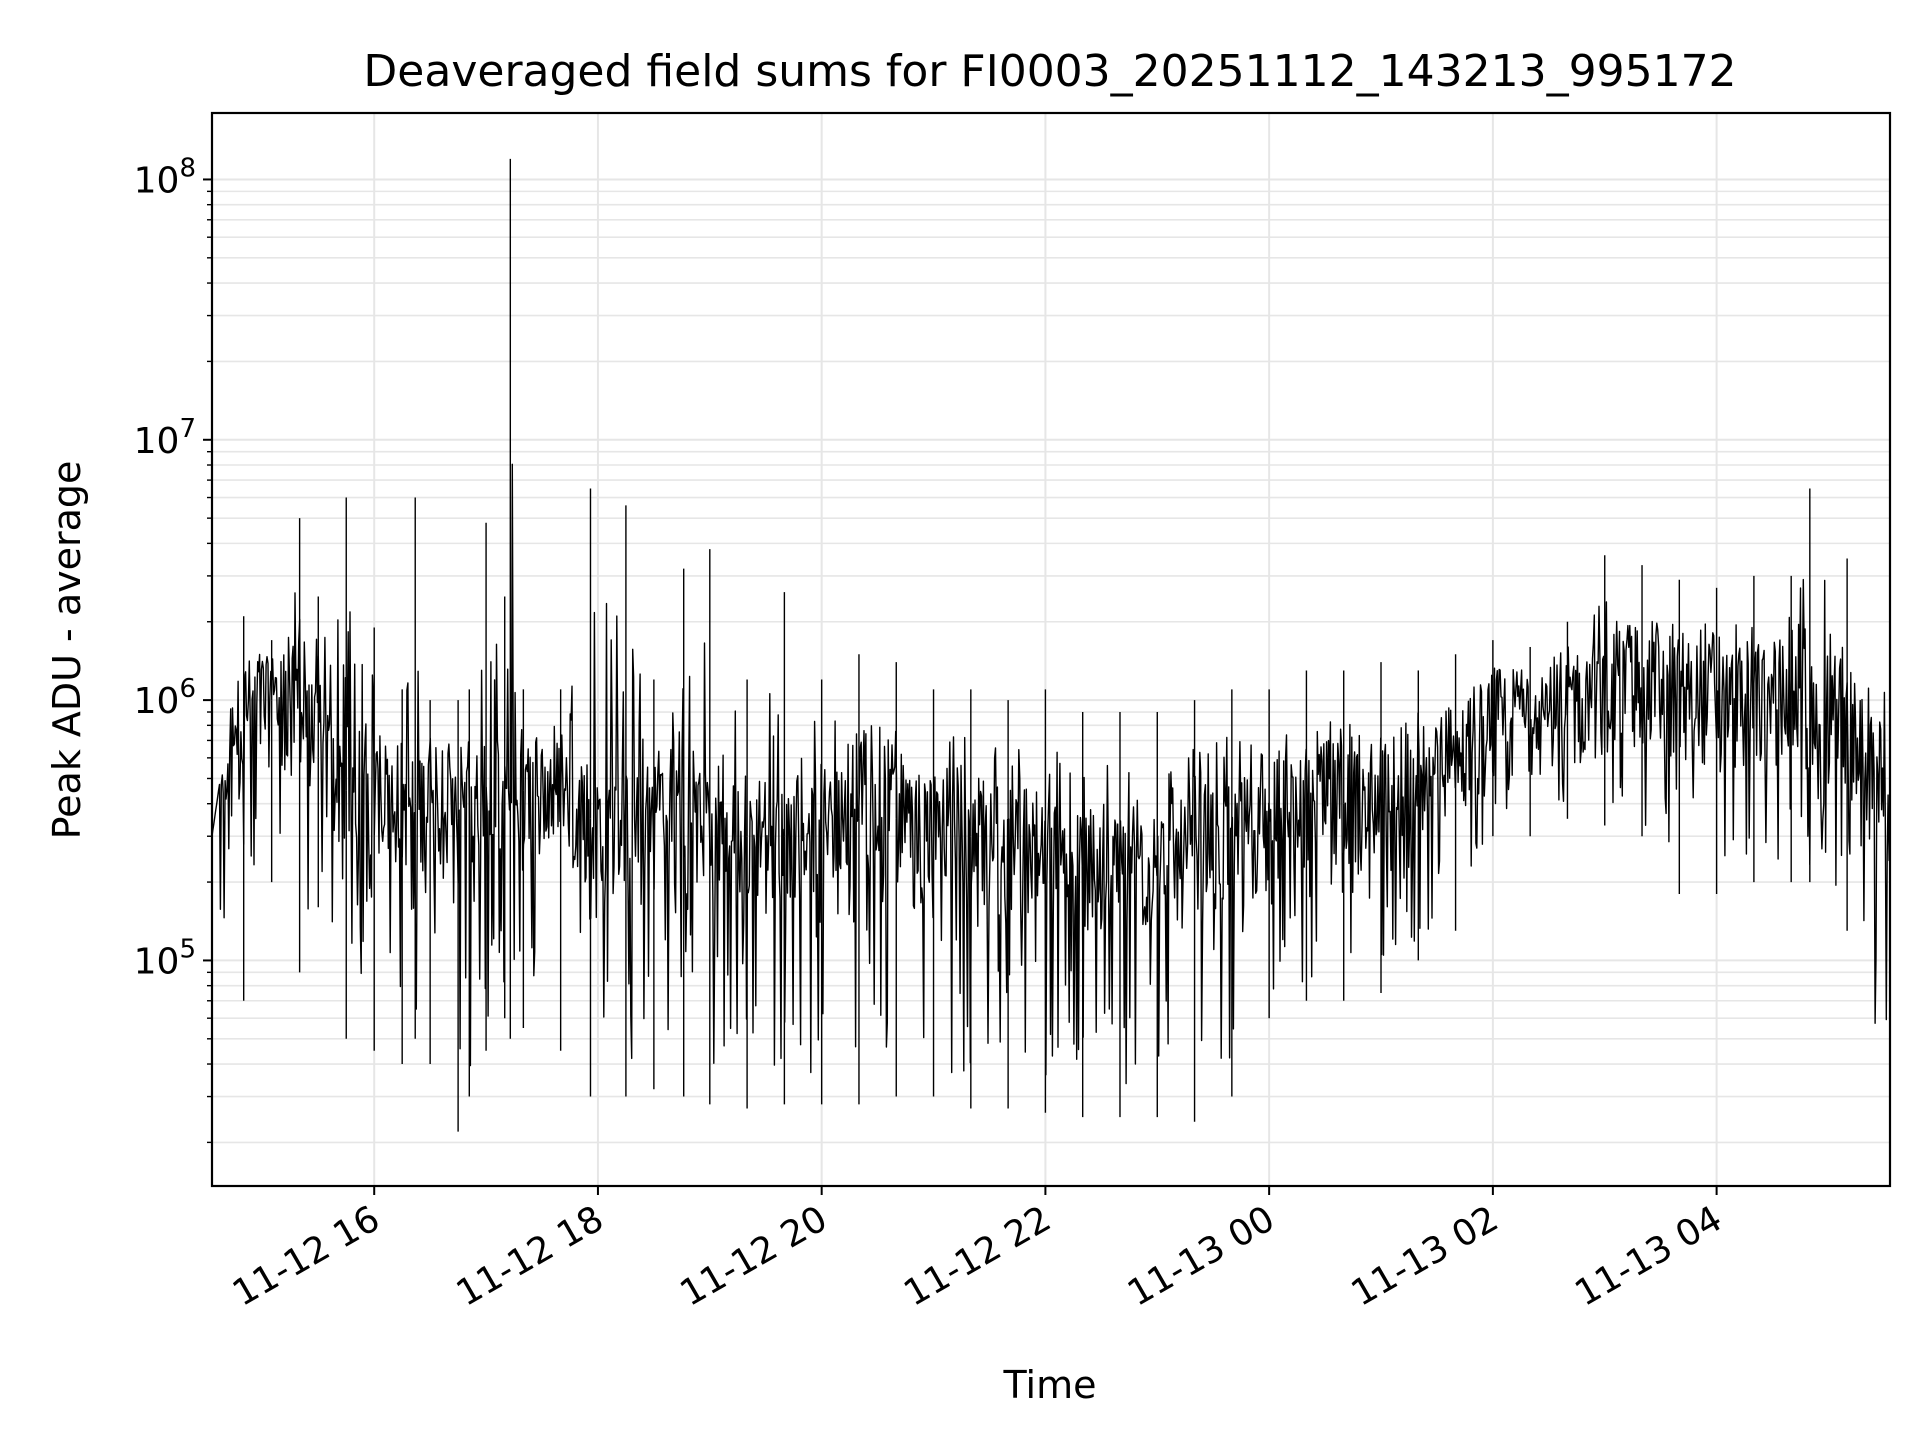  Describe the element at coordinates (1050, 1385) in the screenshot. I see `x-axis-label: Time` at that location.